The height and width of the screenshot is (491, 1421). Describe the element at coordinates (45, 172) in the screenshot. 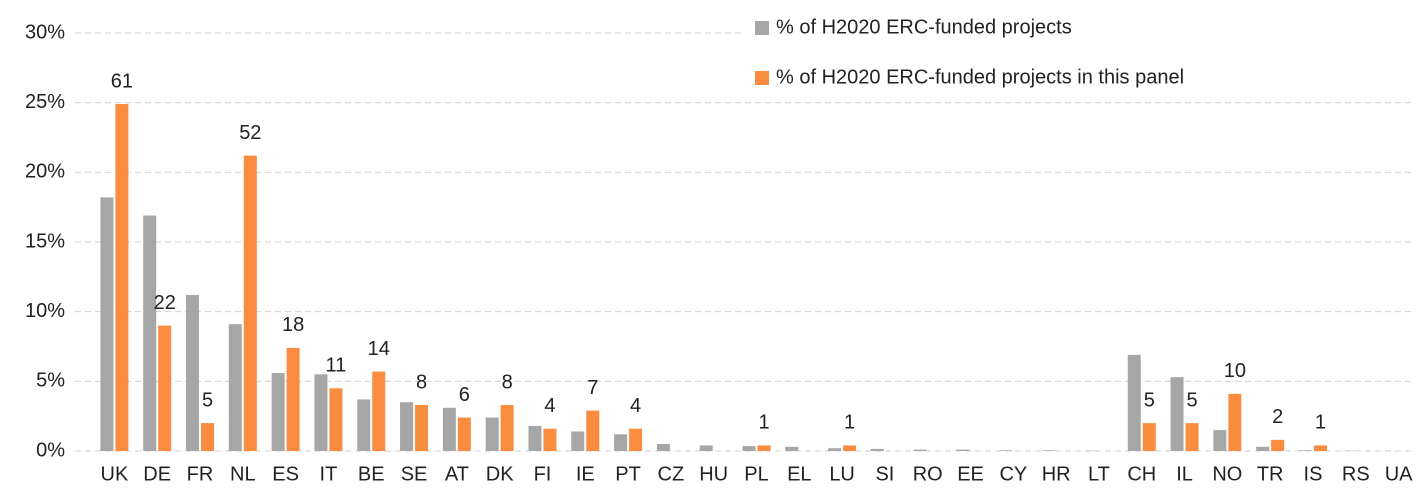

I see `y-tick-label: 20%` at that location.